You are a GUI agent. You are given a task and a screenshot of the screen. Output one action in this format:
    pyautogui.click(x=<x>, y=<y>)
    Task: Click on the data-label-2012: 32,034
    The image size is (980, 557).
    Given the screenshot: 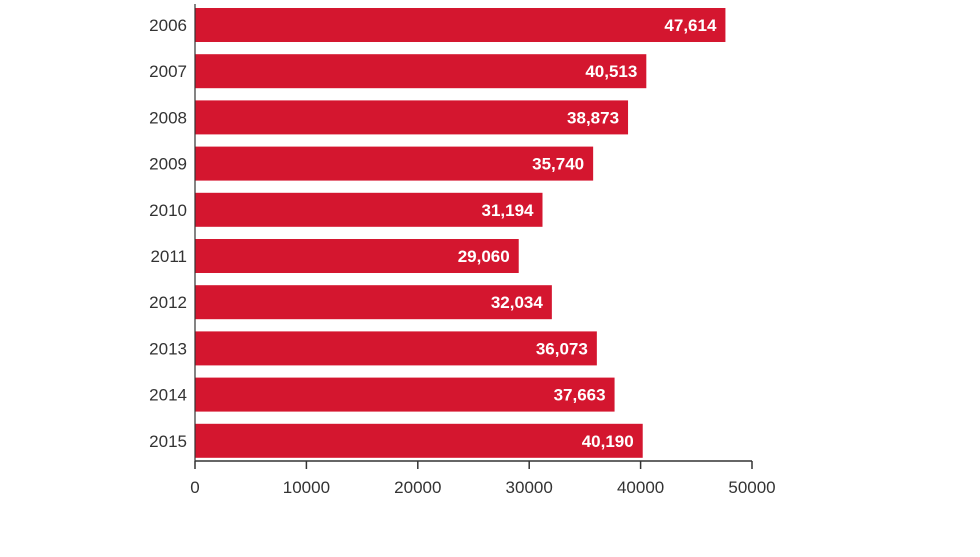 What is the action you would take?
    pyautogui.click(x=517, y=302)
    